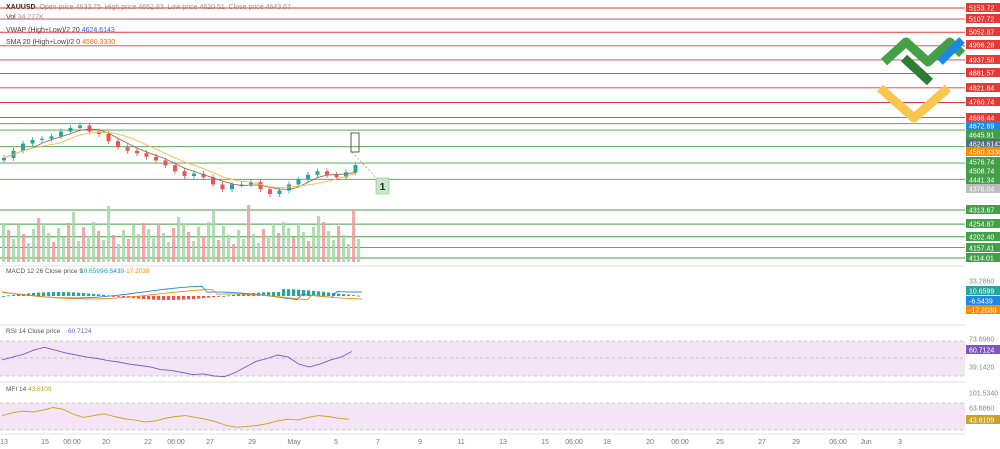 Image resolution: width=1000 pixels, height=449 pixels. Describe the element at coordinates (210, 442) in the screenshot. I see `time-axis-tick-label: 27` at that location.